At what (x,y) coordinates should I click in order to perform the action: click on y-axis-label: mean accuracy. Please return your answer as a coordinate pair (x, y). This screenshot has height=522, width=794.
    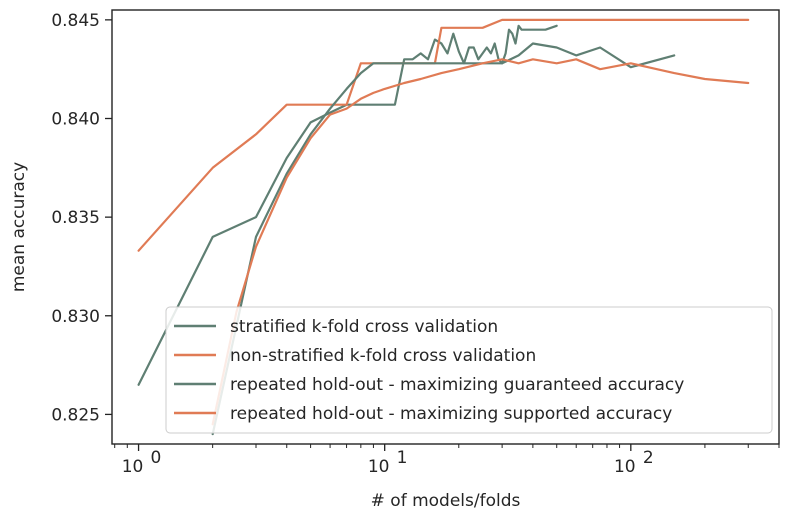
    Looking at the image, I should click on (19, 227).